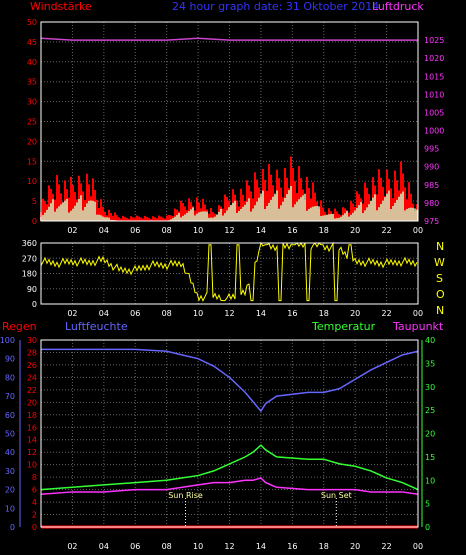 The height and width of the screenshot is (555, 466). Describe the element at coordinates (439, 278) in the screenshot. I see `compass-s: S` at that location.